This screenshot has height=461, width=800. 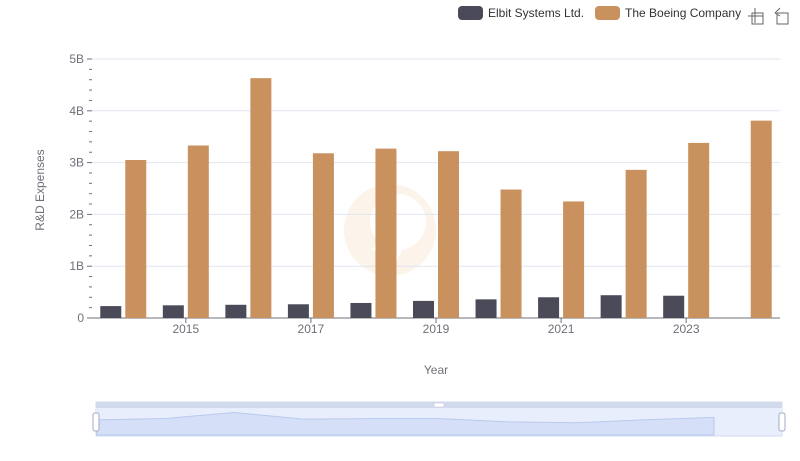 I want to click on y-tick-label: 1B, so click(x=76, y=266).